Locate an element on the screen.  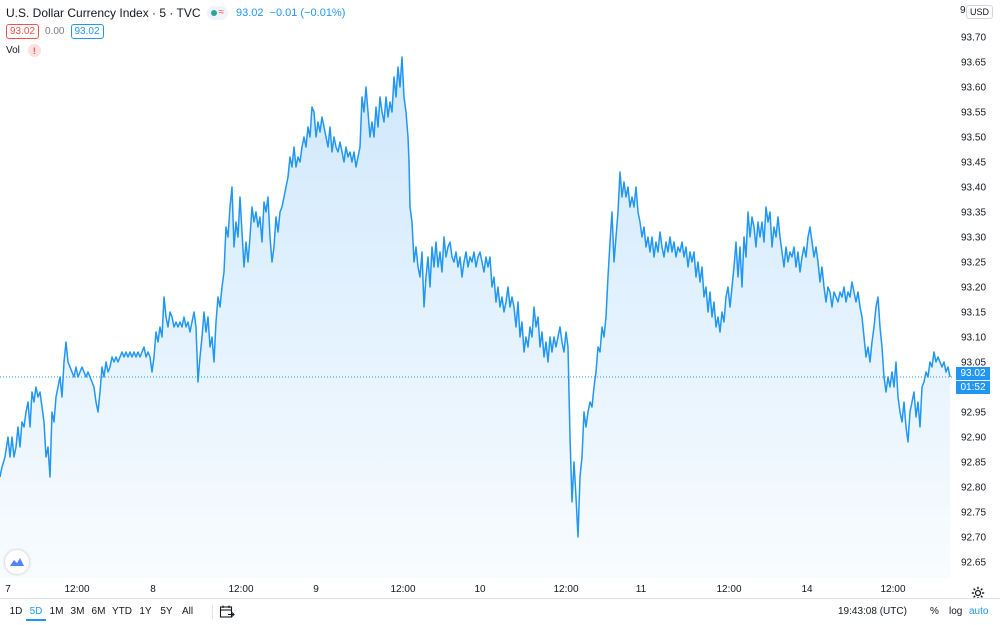
warning-icon: ! is located at coordinates (34, 50).